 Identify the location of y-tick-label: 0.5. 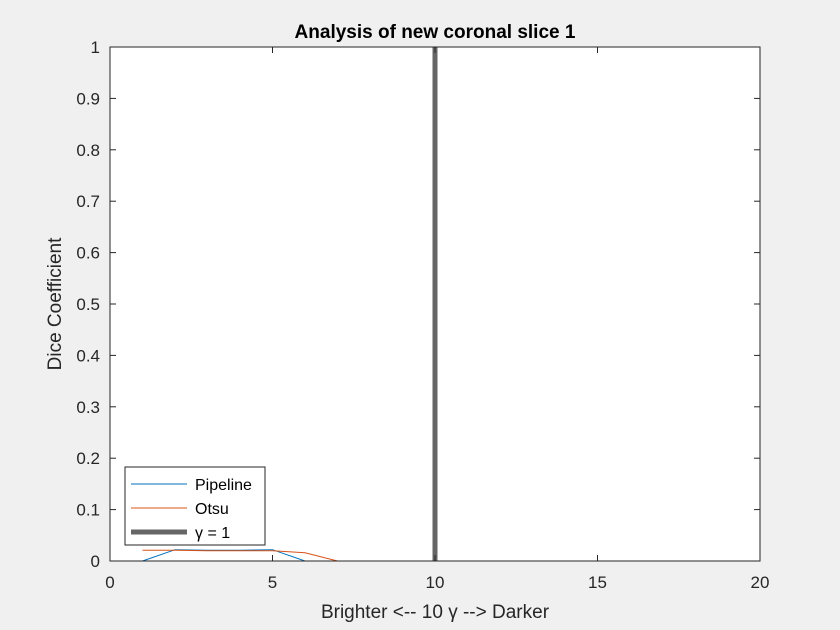
(88, 304).